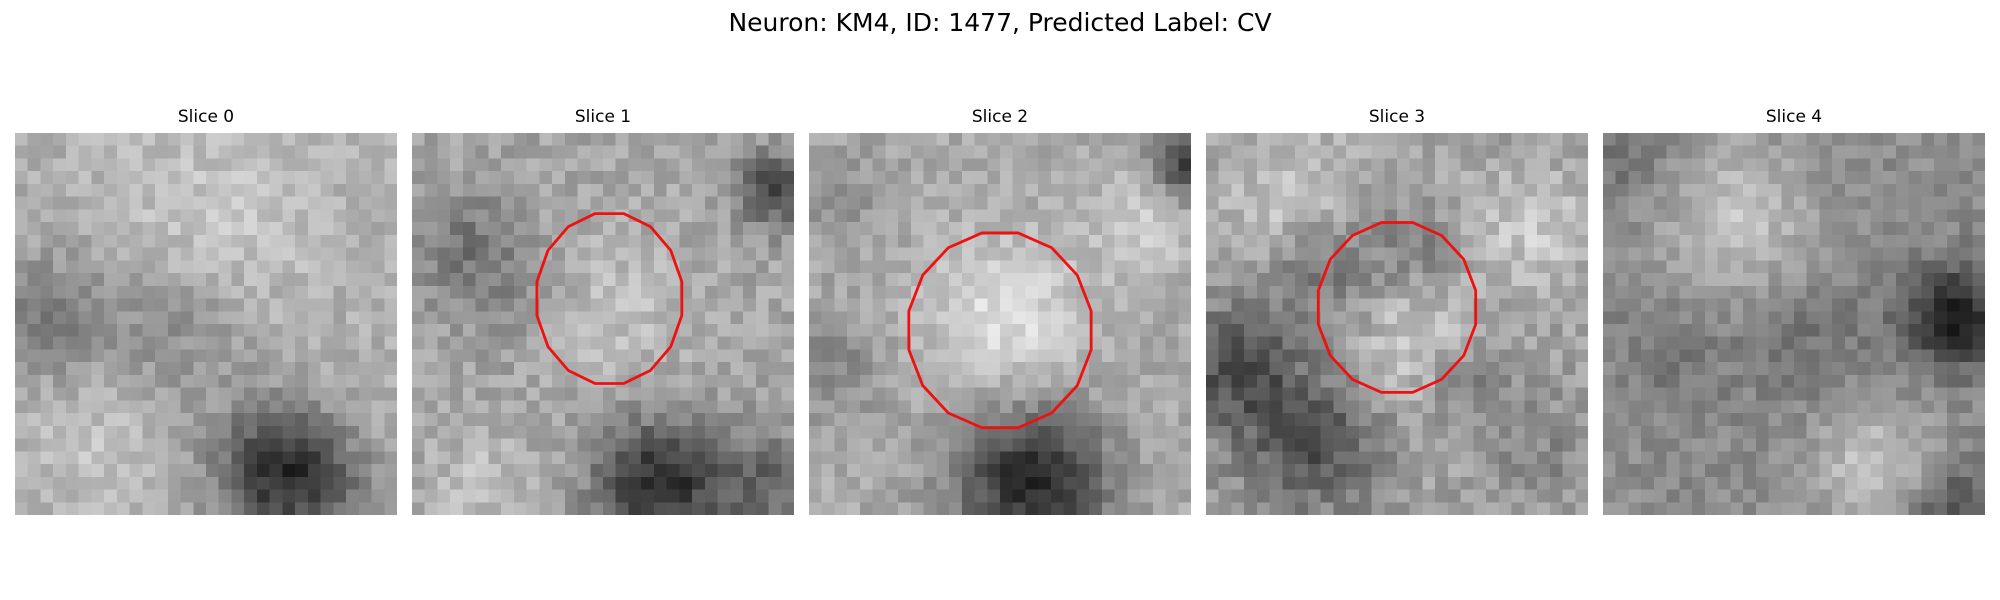 This screenshot has width=2000, height=600. I want to click on slice-title: Slice 3, so click(1397, 117).